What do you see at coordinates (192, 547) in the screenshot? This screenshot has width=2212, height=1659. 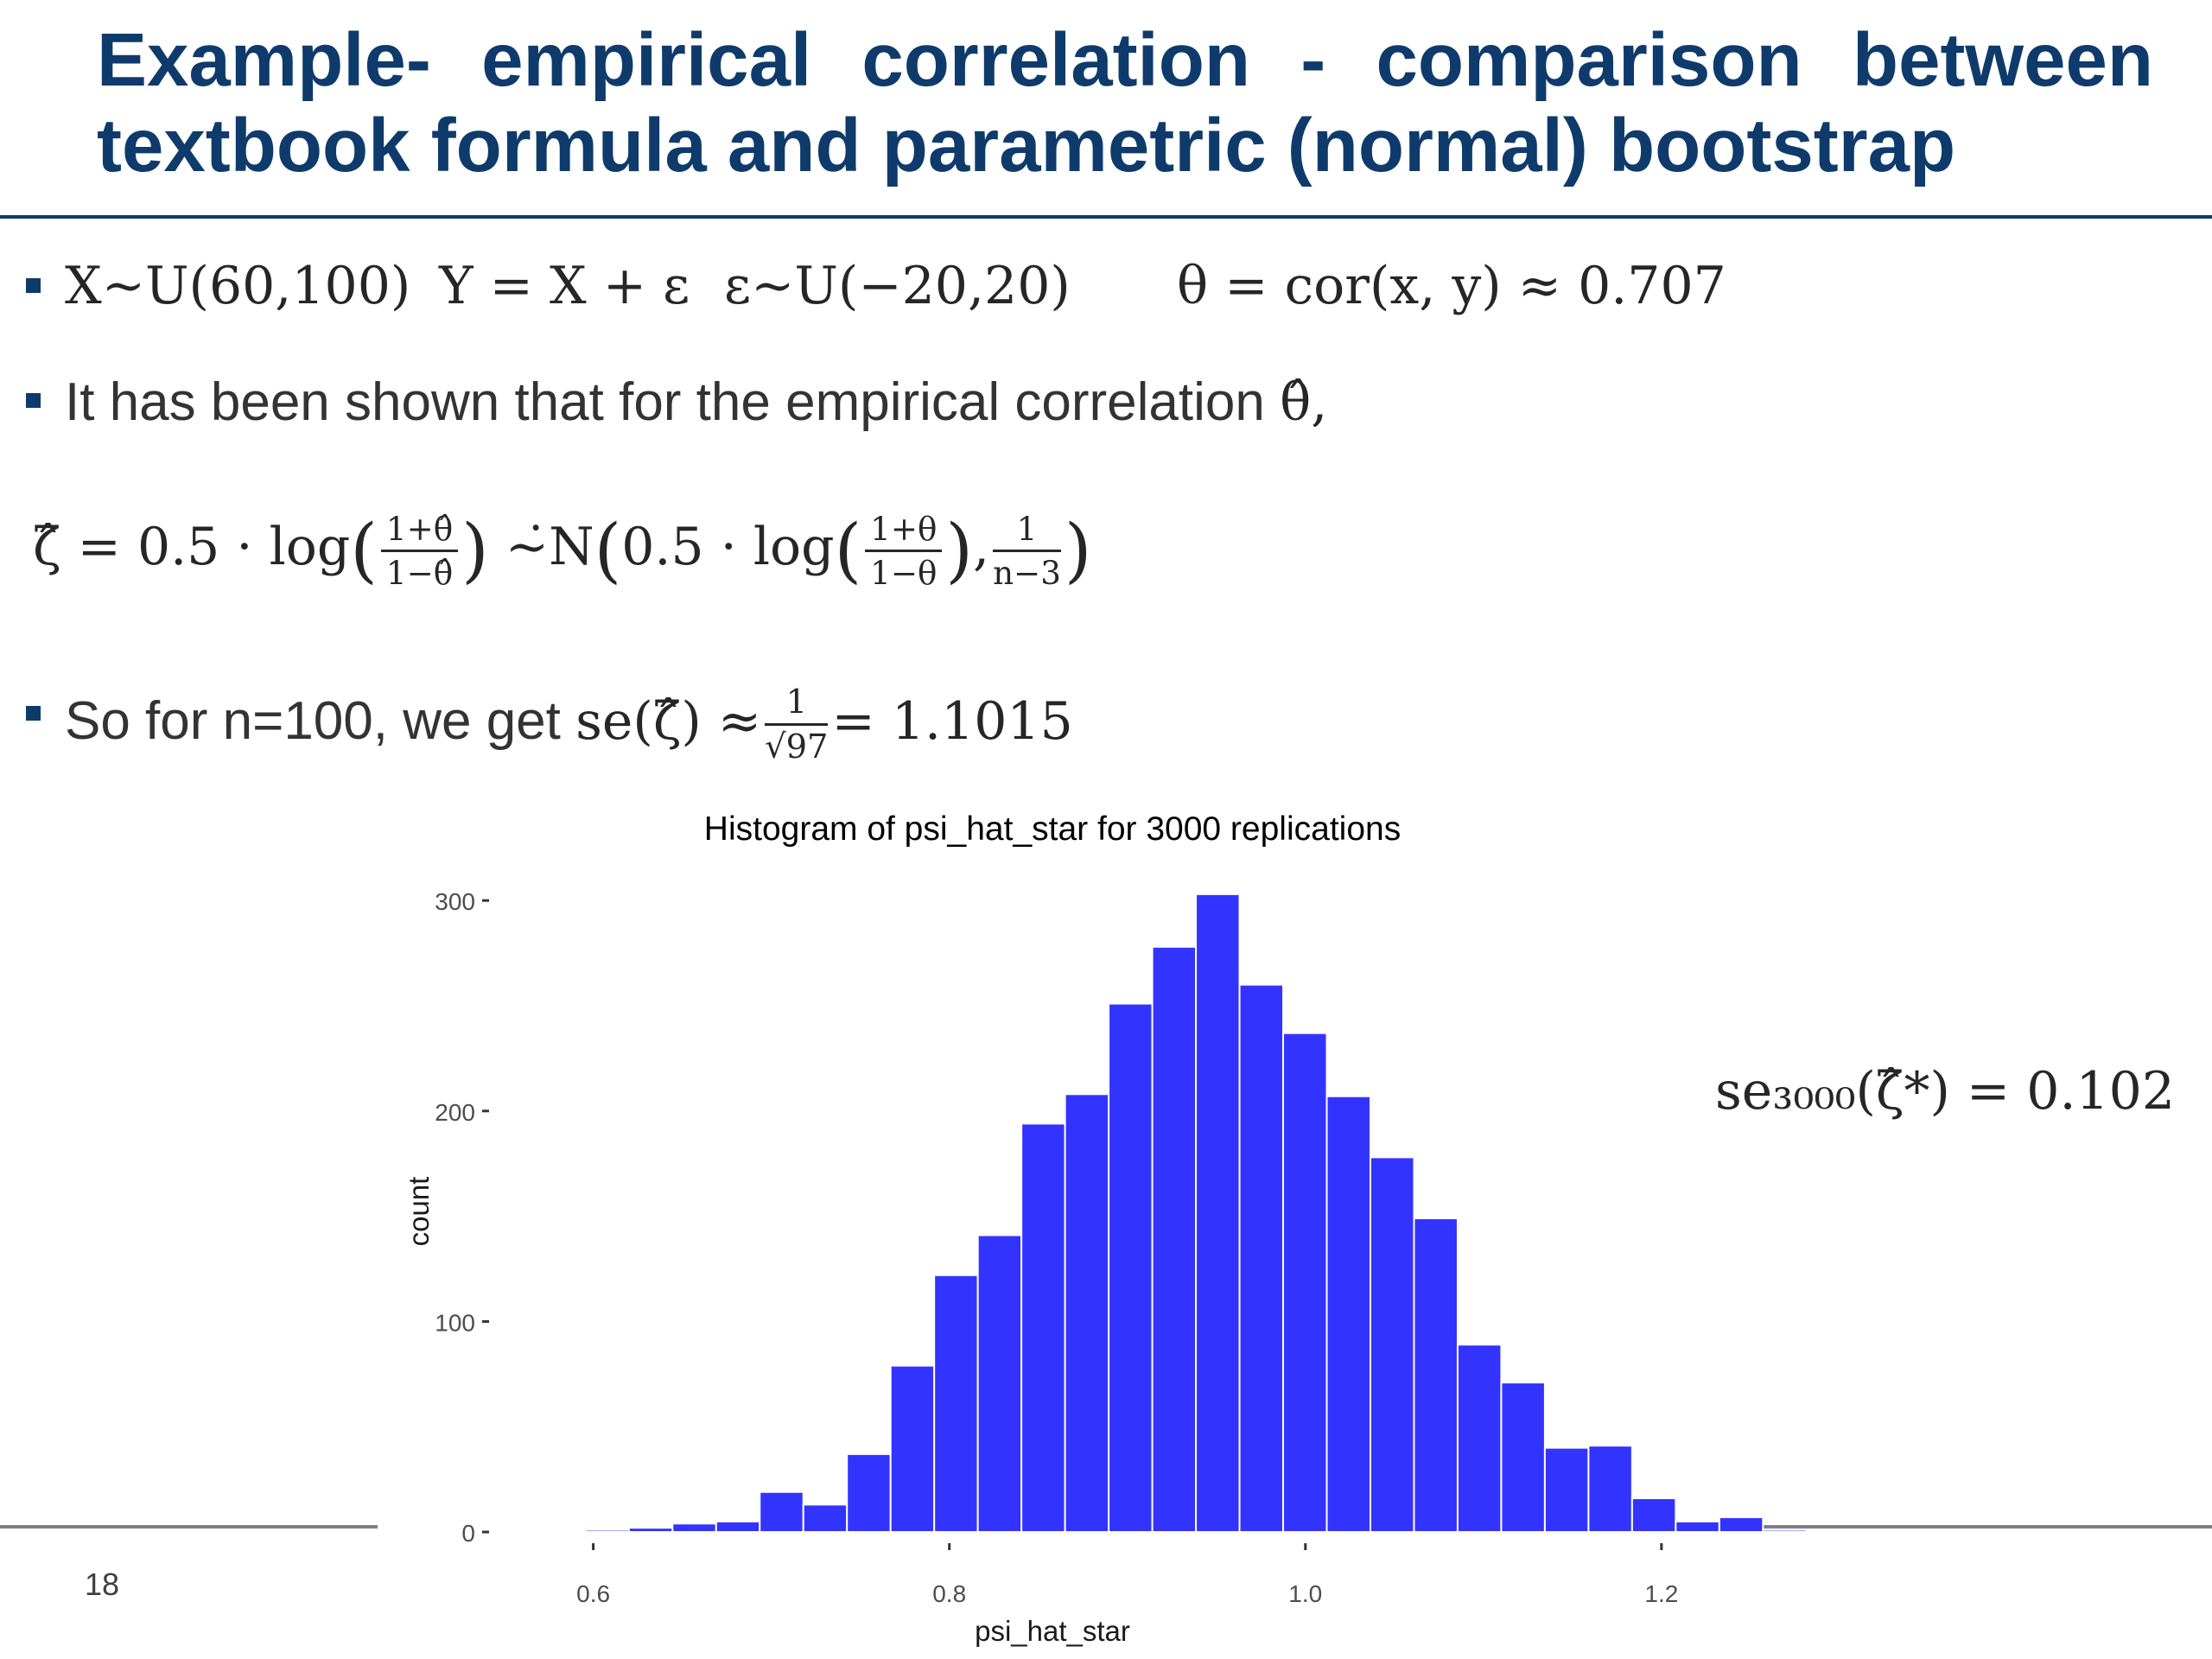 I see `formula-lhs: ζ̂ = 0.5 · log` at bounding box center [192, 547].